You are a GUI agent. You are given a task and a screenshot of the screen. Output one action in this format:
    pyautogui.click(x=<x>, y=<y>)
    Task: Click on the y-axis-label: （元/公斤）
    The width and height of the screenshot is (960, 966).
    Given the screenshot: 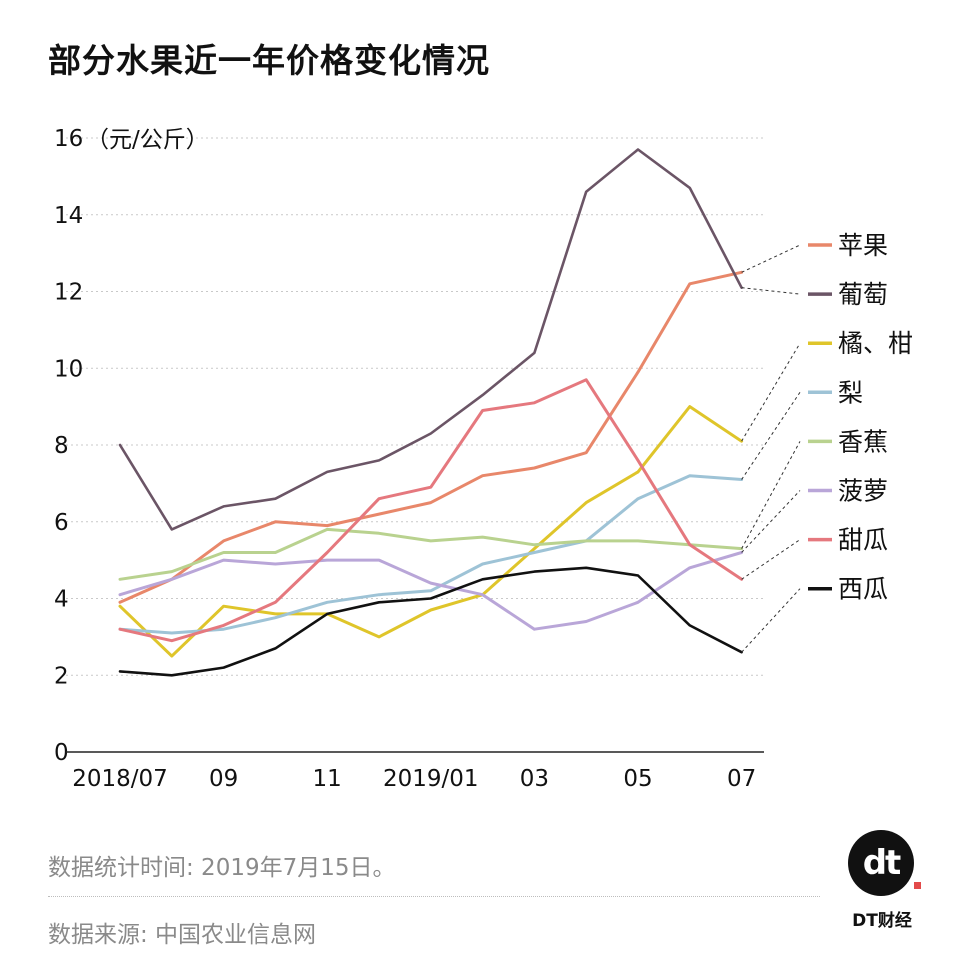 What is the action you would take?
    pyautogui.click(x=147, y=140)
    